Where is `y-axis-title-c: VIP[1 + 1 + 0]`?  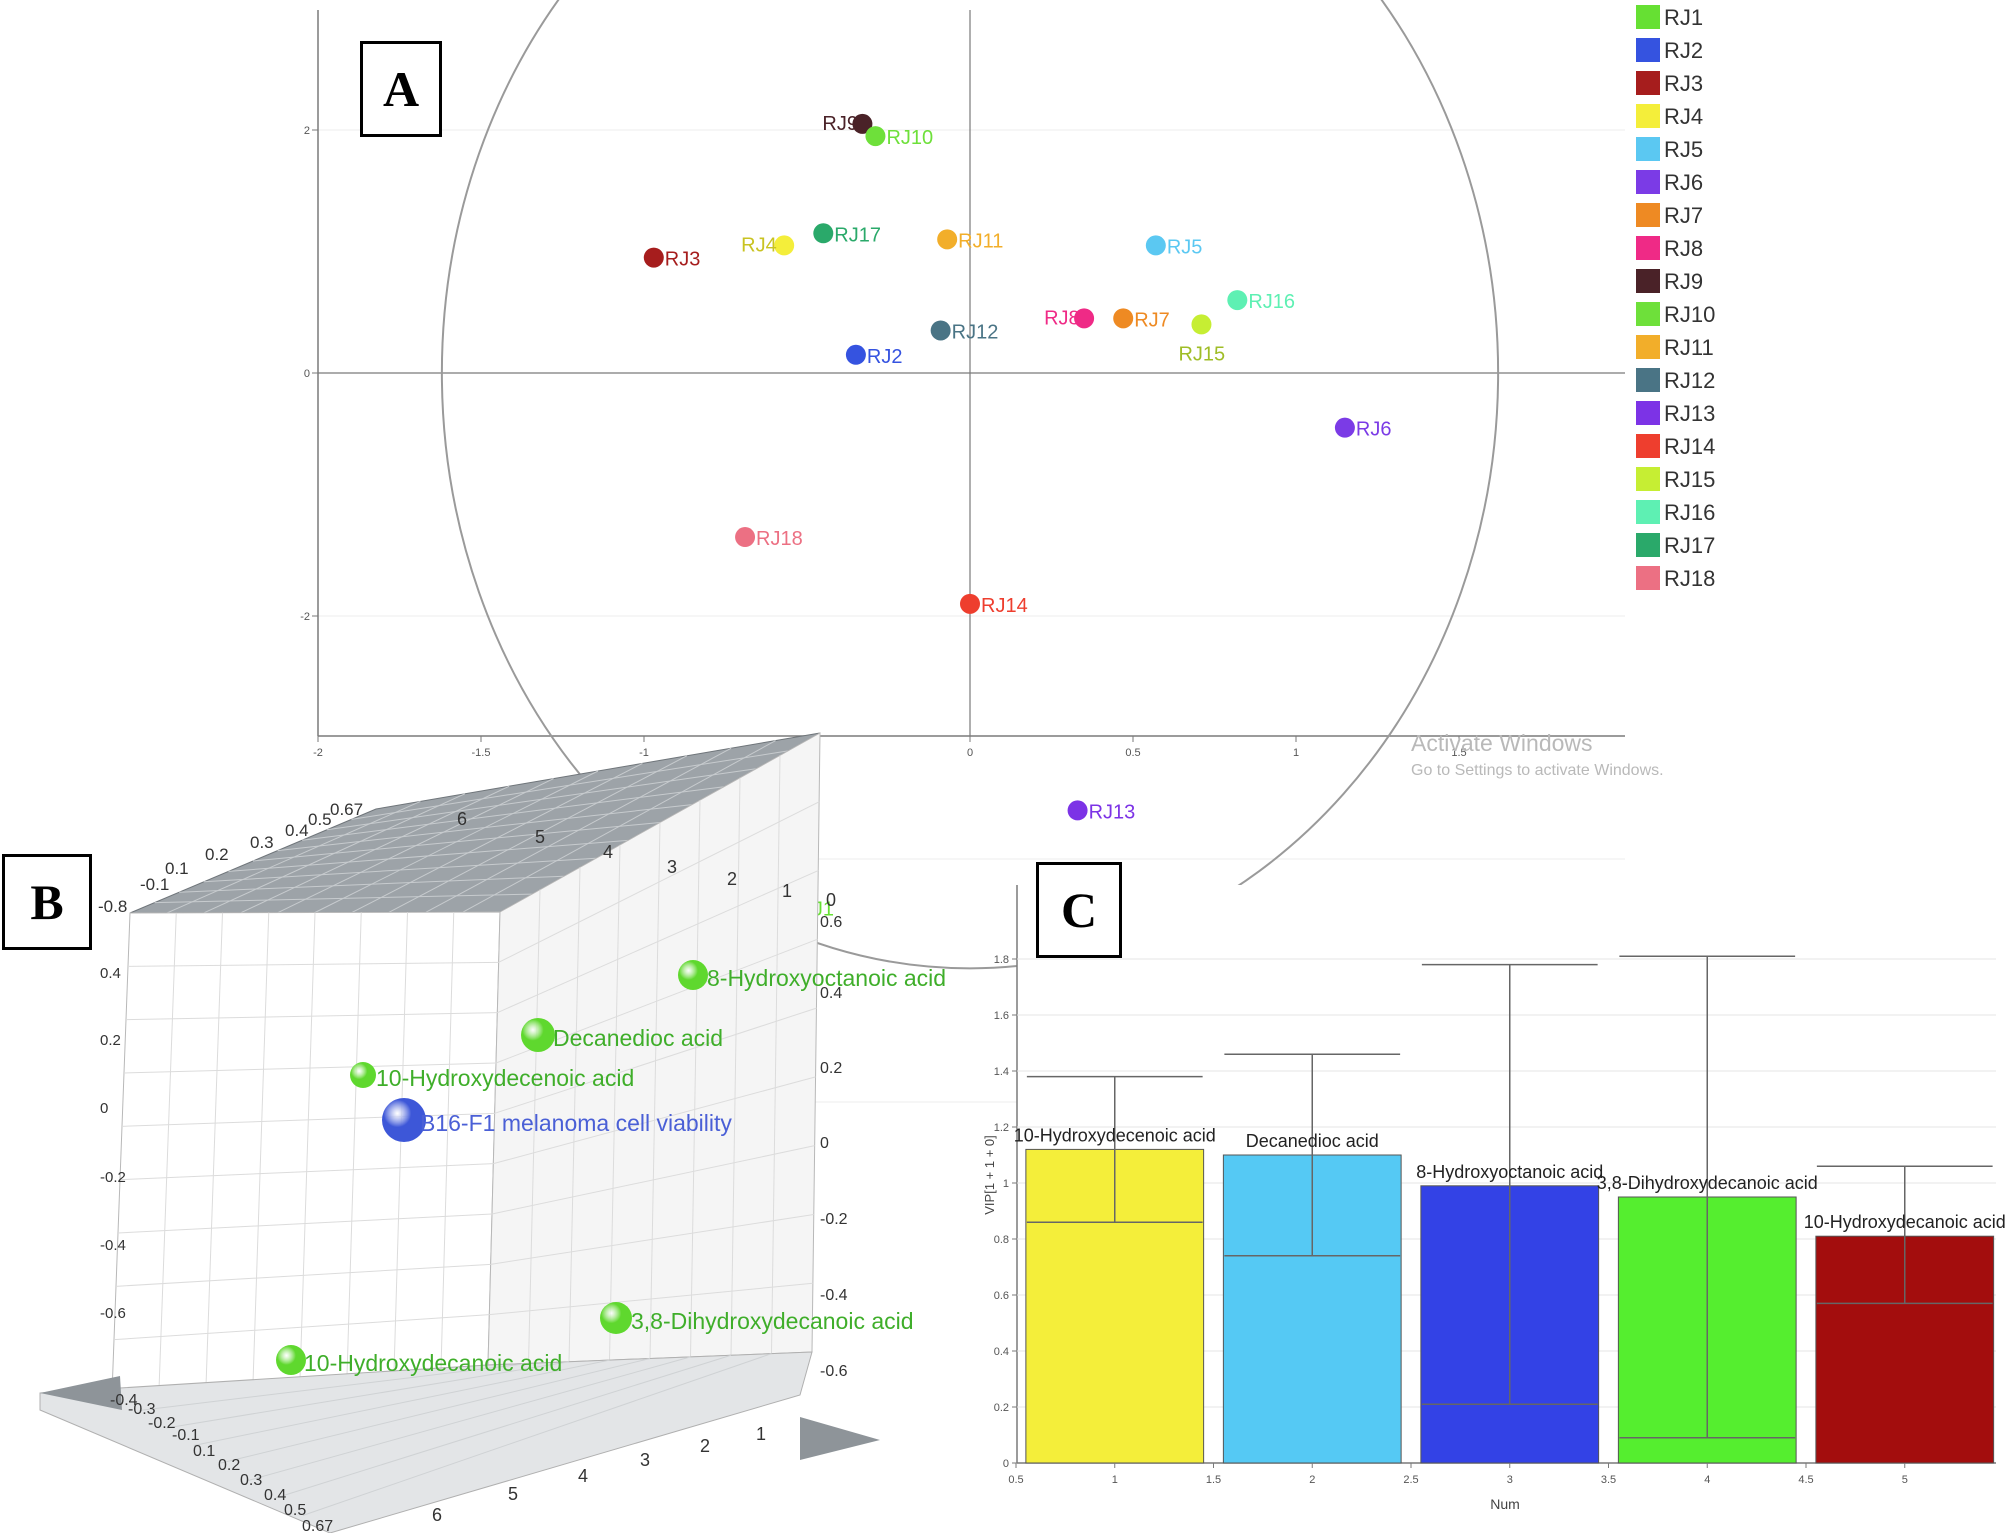
y-axis-title-c: VIP[1 + 1 + 0] is located at coordinates (989, 1175).